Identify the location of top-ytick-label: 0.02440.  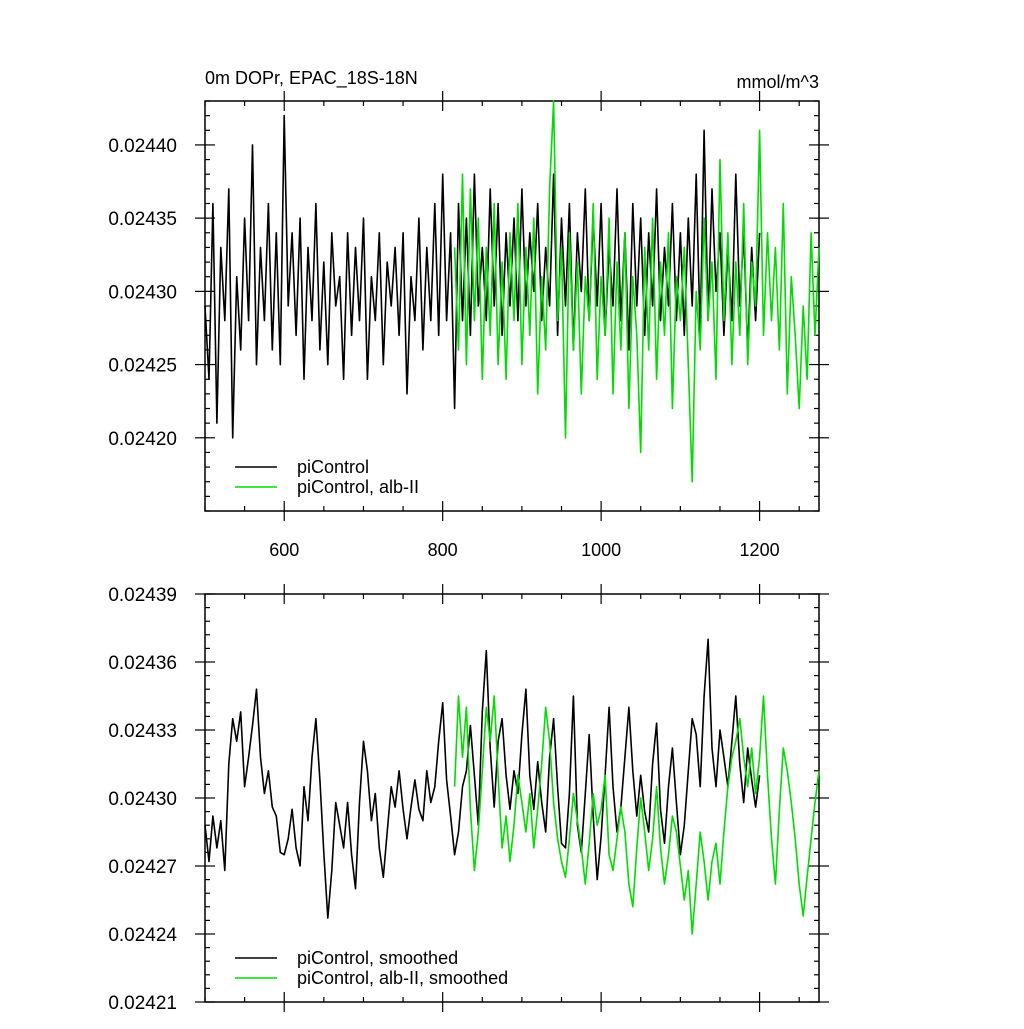
(142, 146).